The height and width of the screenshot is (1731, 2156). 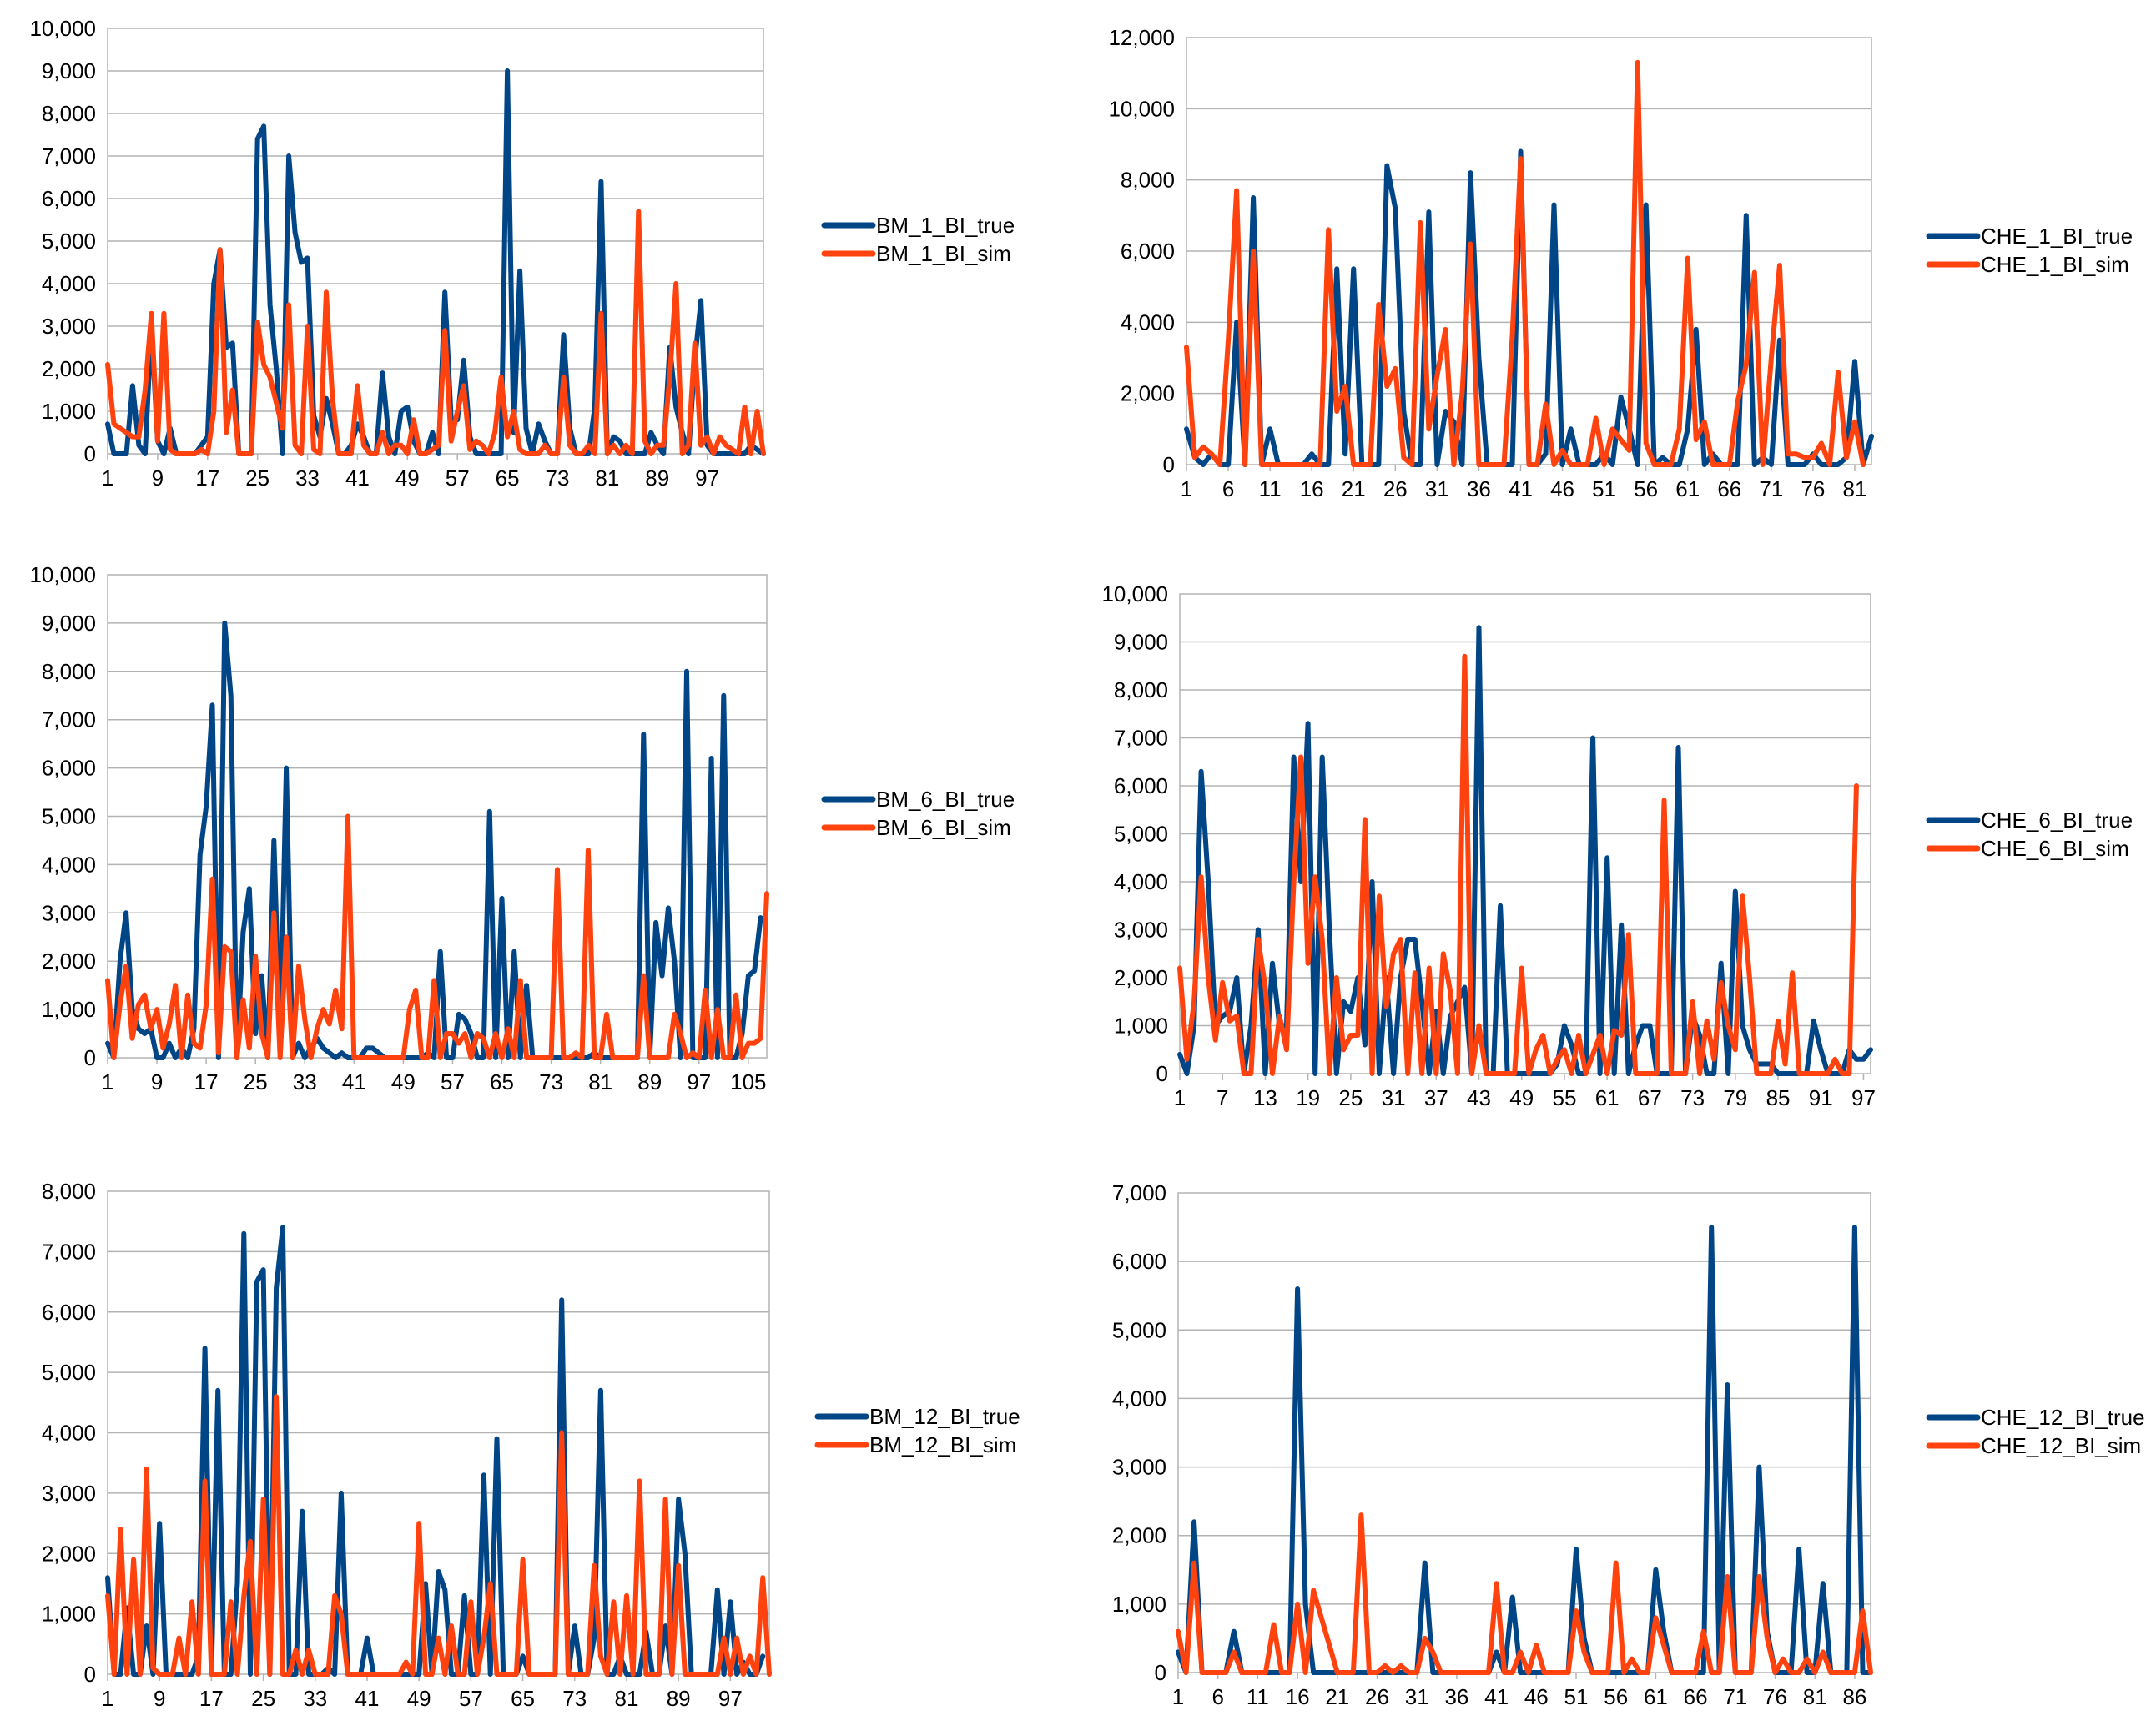 What do you see at coordinates (945, 1416) in the screenshot?
I see `legend-label: BM_12_BI_true` at bounding box center [945, 1416].